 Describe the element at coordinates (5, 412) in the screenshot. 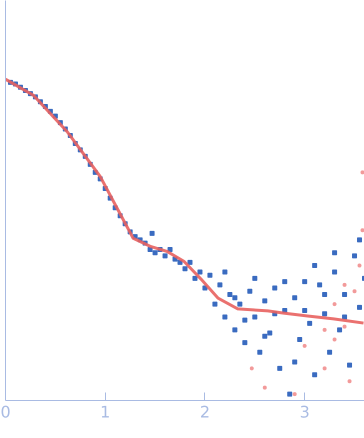

I see `x-tick-label: 0` at that location.